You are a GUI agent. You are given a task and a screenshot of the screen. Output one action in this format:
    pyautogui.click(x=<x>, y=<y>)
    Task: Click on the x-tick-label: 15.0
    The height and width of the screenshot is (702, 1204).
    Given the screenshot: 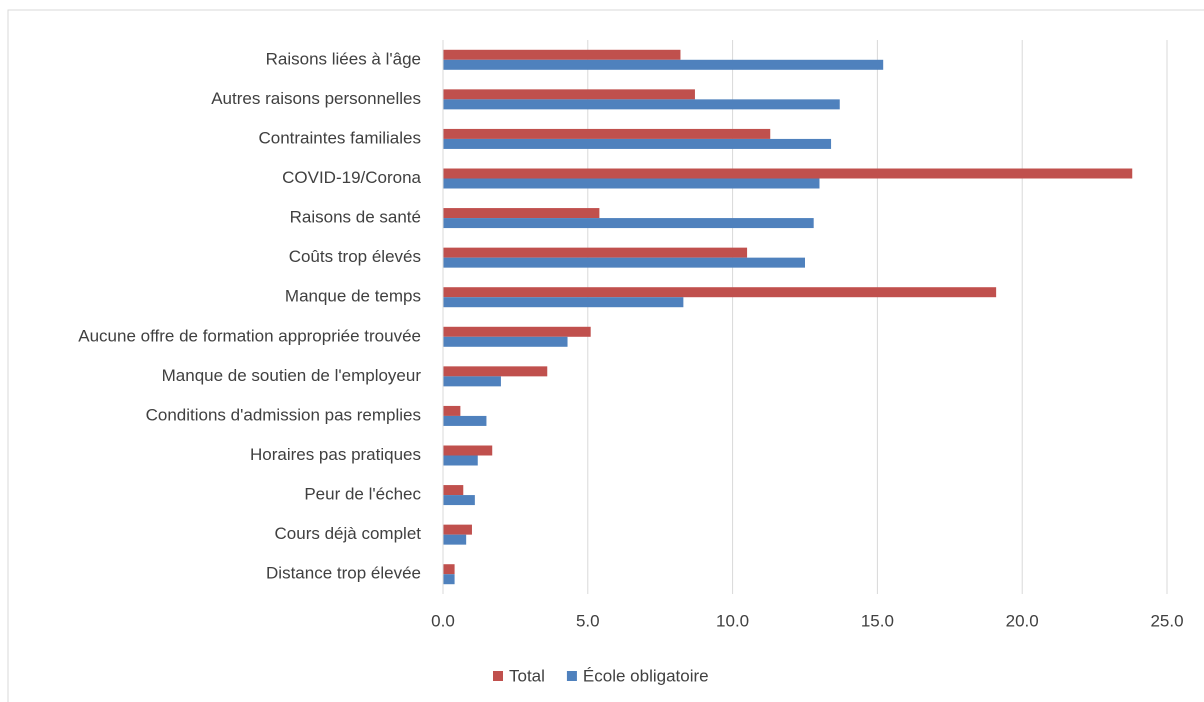 What is the action you would take?
    pyautogui.click(x=877, y=620)
    